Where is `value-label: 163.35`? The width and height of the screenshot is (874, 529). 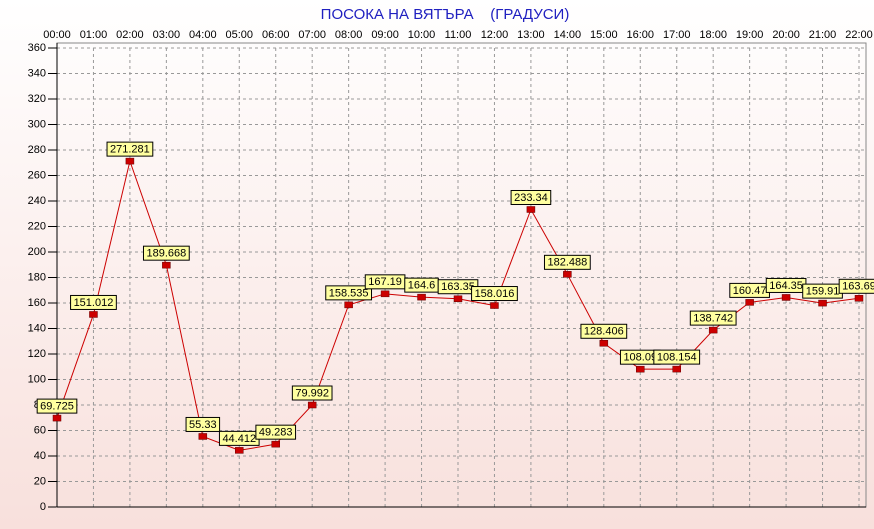
value-label: 163.35 is located at coordinates (458, 287).